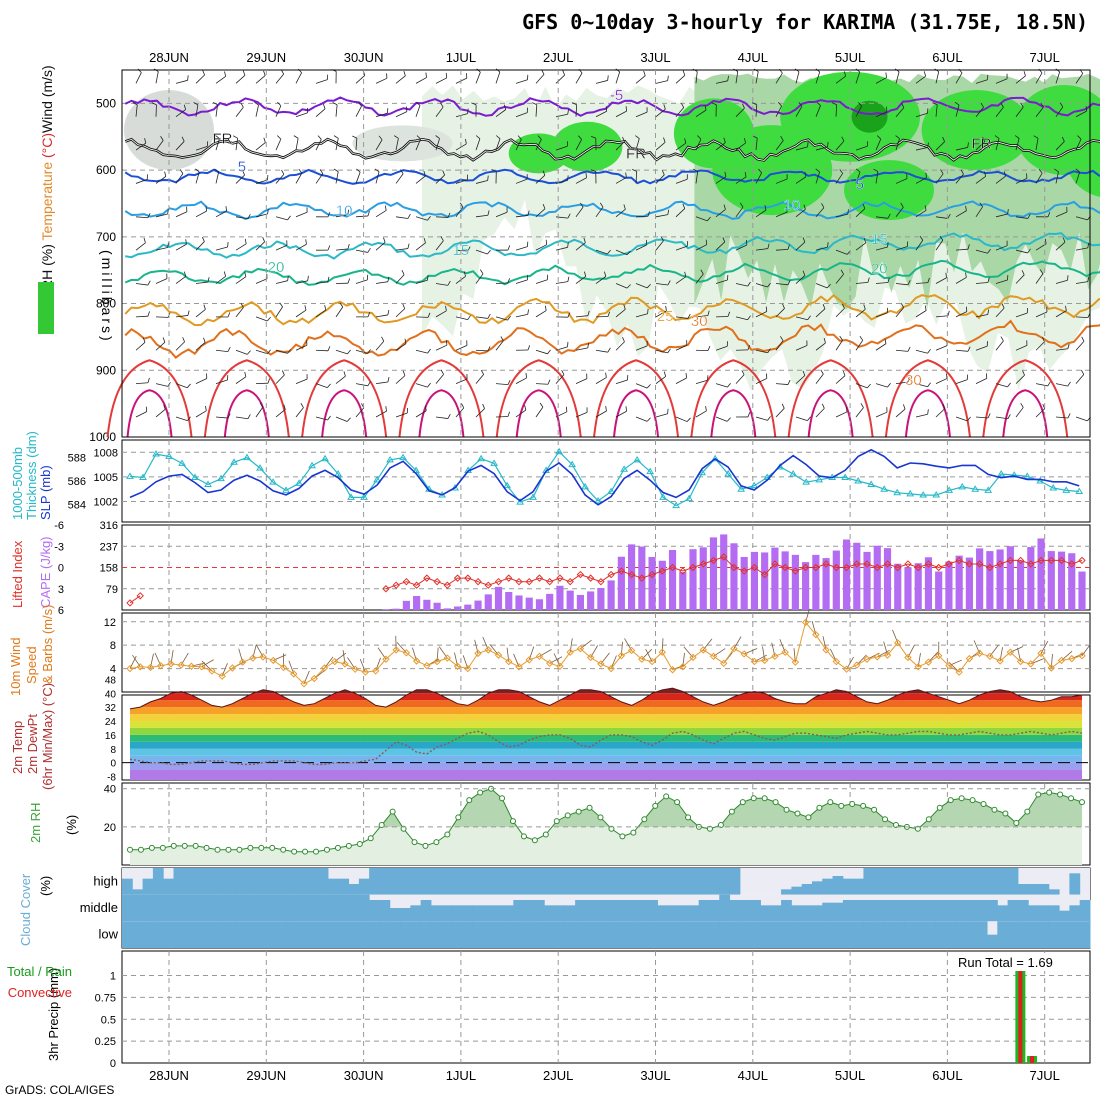 The width and height of the screenshot is (1100, 1100). What do you see at coordinates (927, 413) in the screenshot?
I see `isotherm-arch` at bounding box center [927, 413].